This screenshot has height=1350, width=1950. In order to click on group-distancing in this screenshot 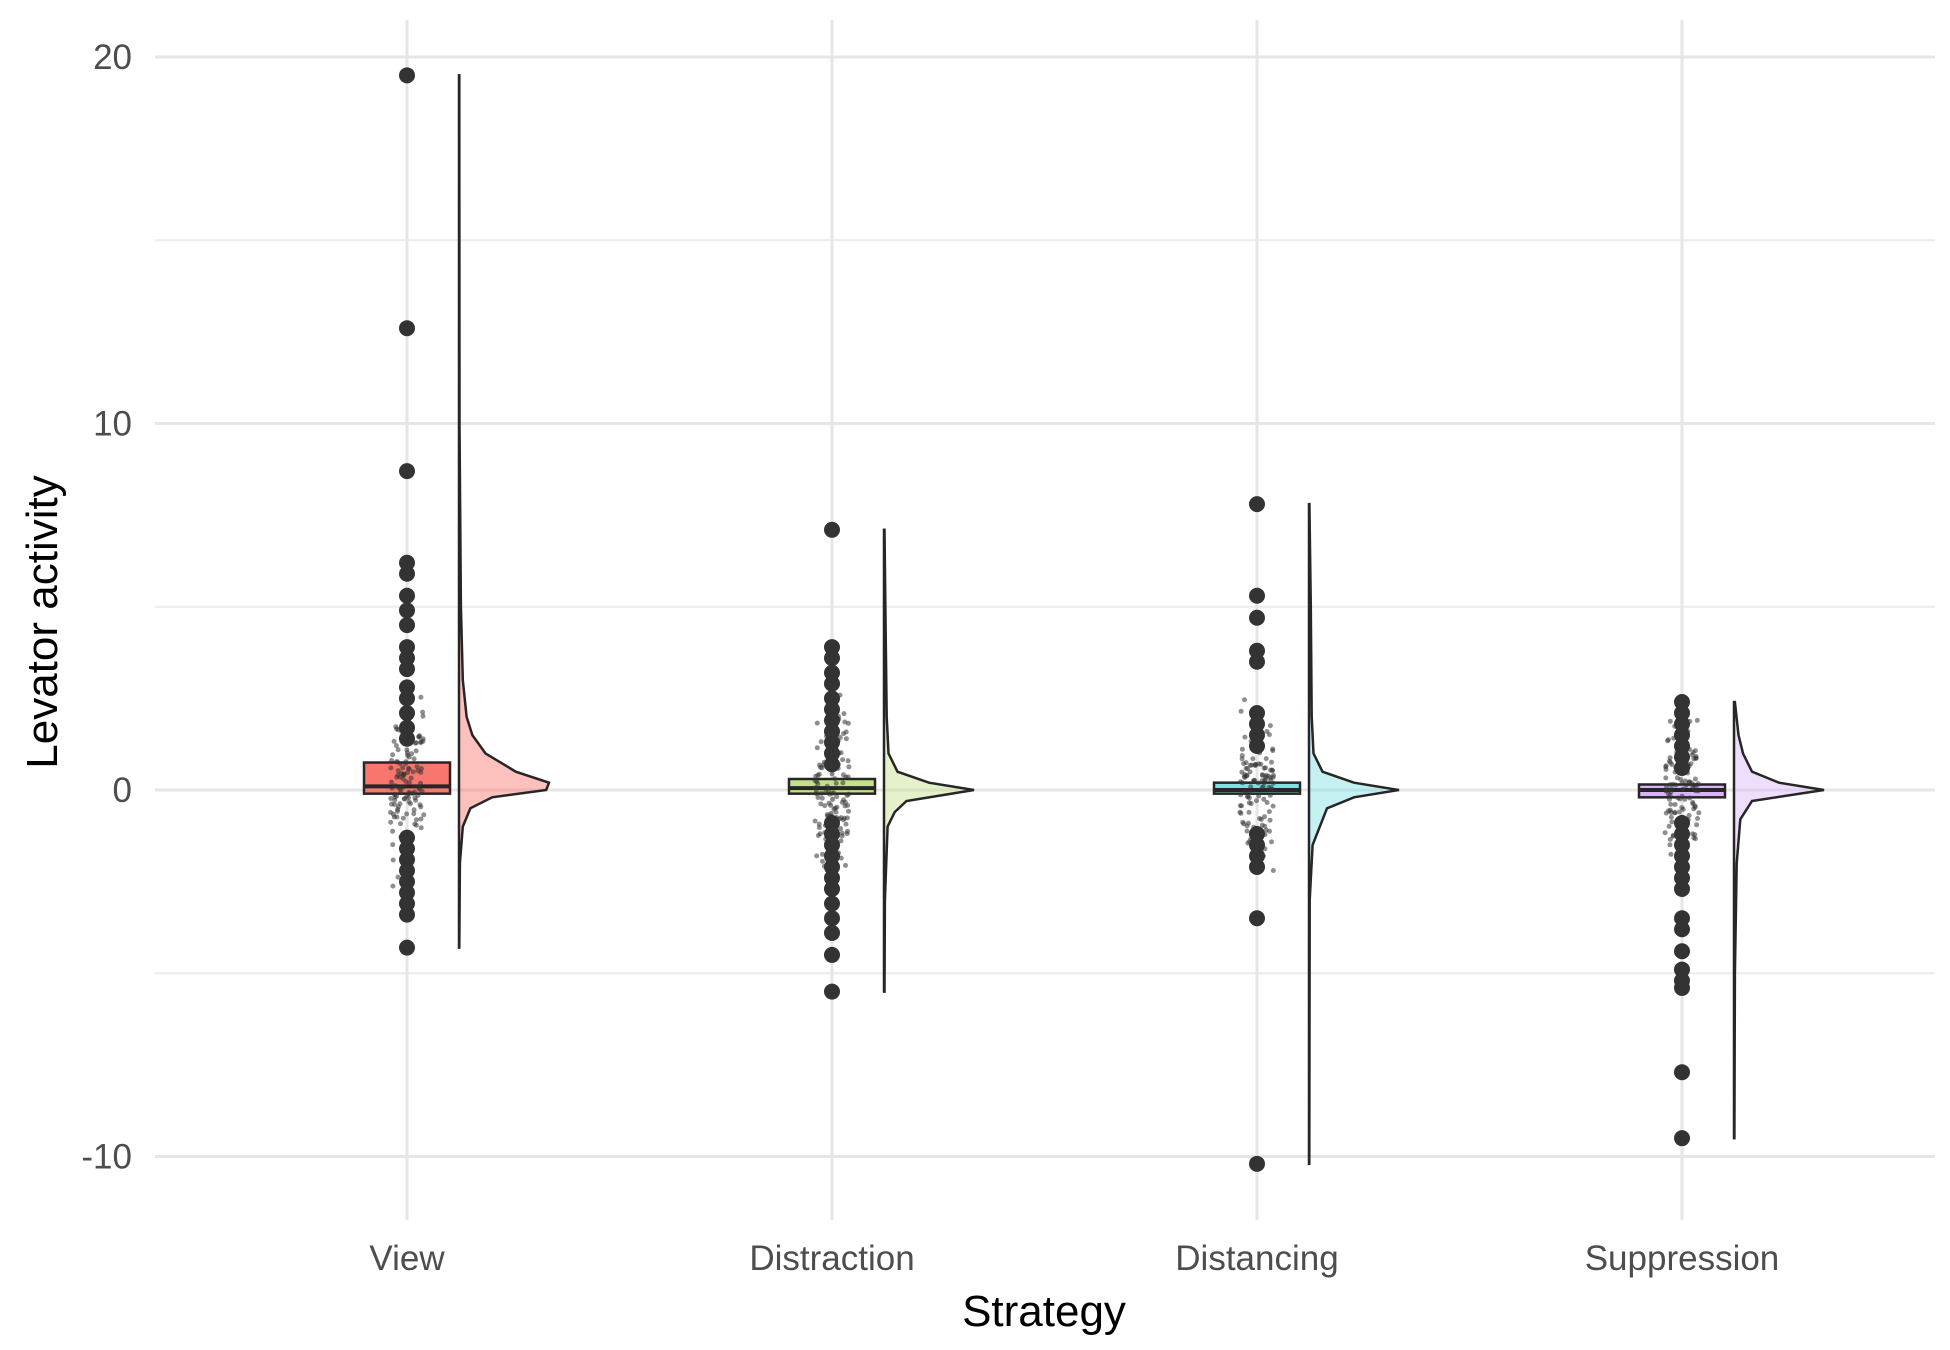, I will do `click(1306, 834)`.